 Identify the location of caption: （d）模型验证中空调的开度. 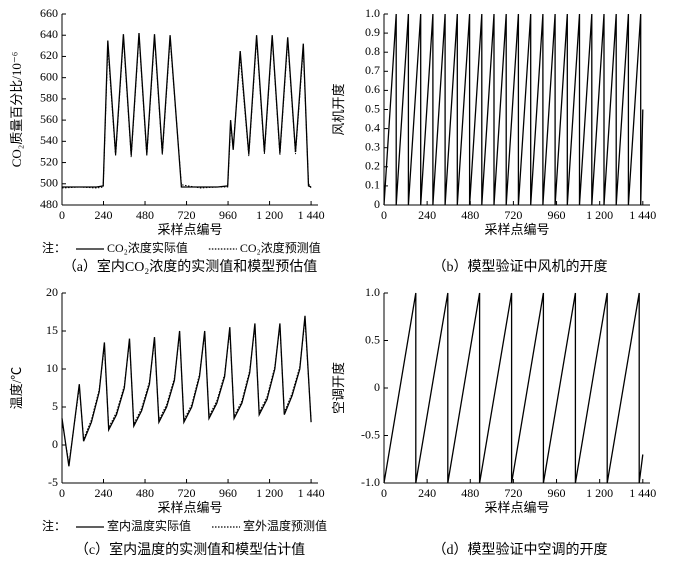
(520, 550).